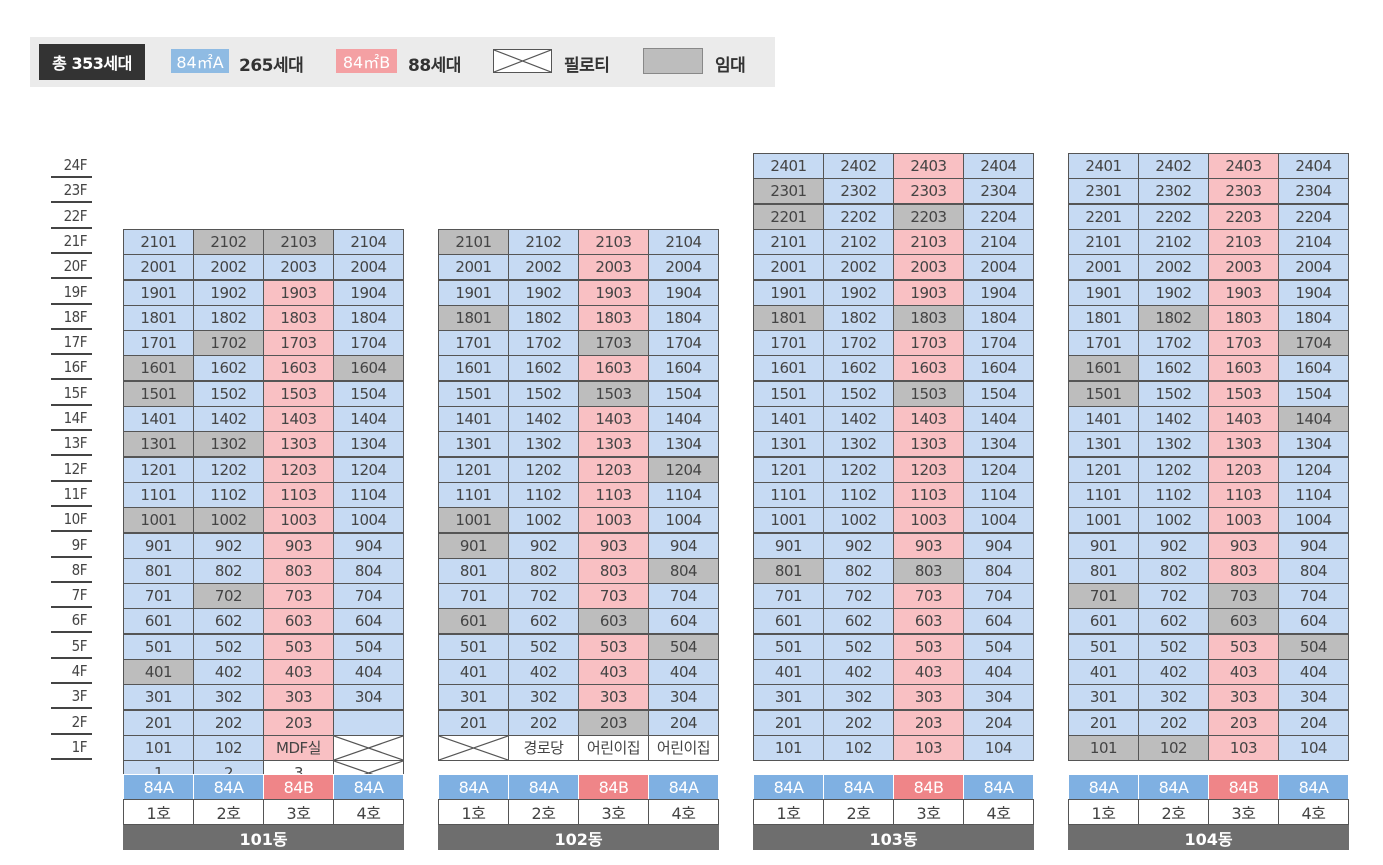 The height and width of the screenshot is (865, 1383). I want to click on unit-cell: 901, so click(788, 545).